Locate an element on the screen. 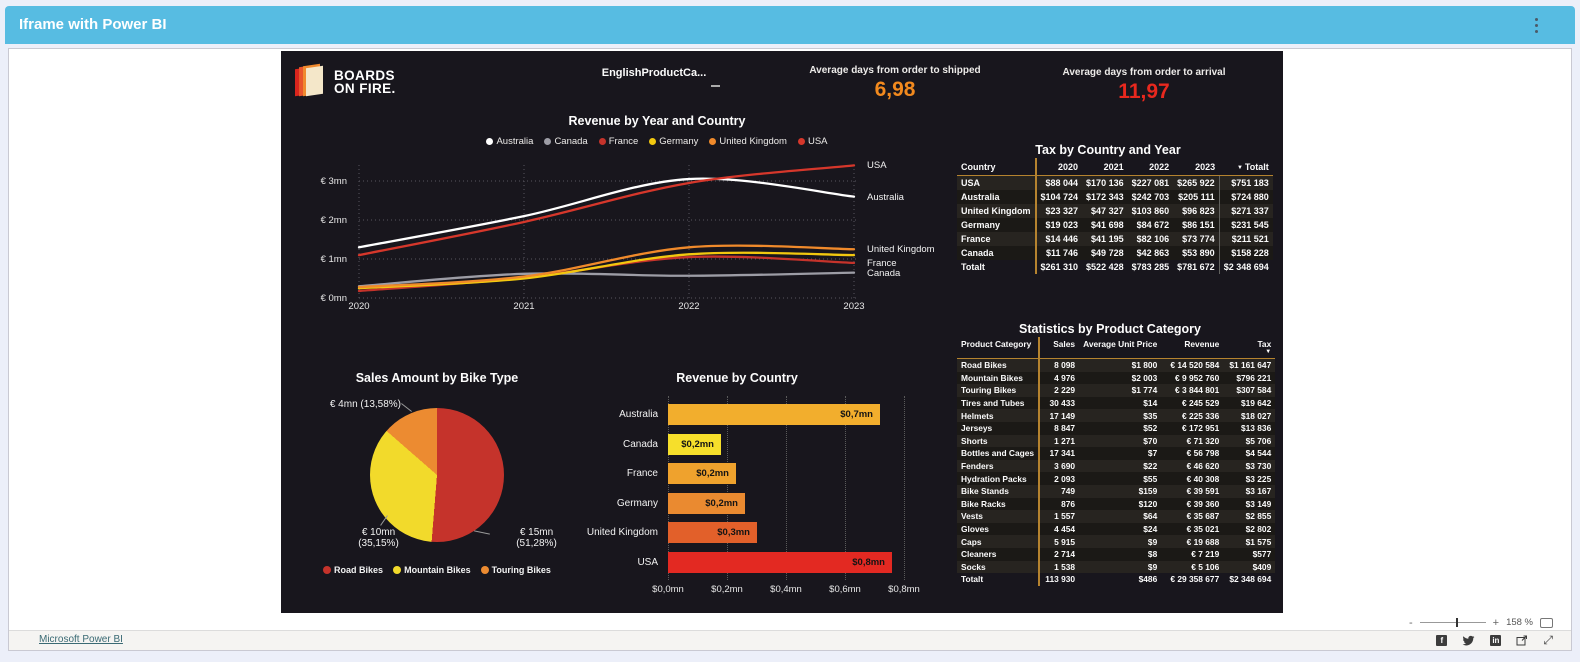 Image resolution: width=1580 pixels, height=662 pixels. legend-item-mountain-bikes: Mountain Bikes is located at coordinates (432, 570).